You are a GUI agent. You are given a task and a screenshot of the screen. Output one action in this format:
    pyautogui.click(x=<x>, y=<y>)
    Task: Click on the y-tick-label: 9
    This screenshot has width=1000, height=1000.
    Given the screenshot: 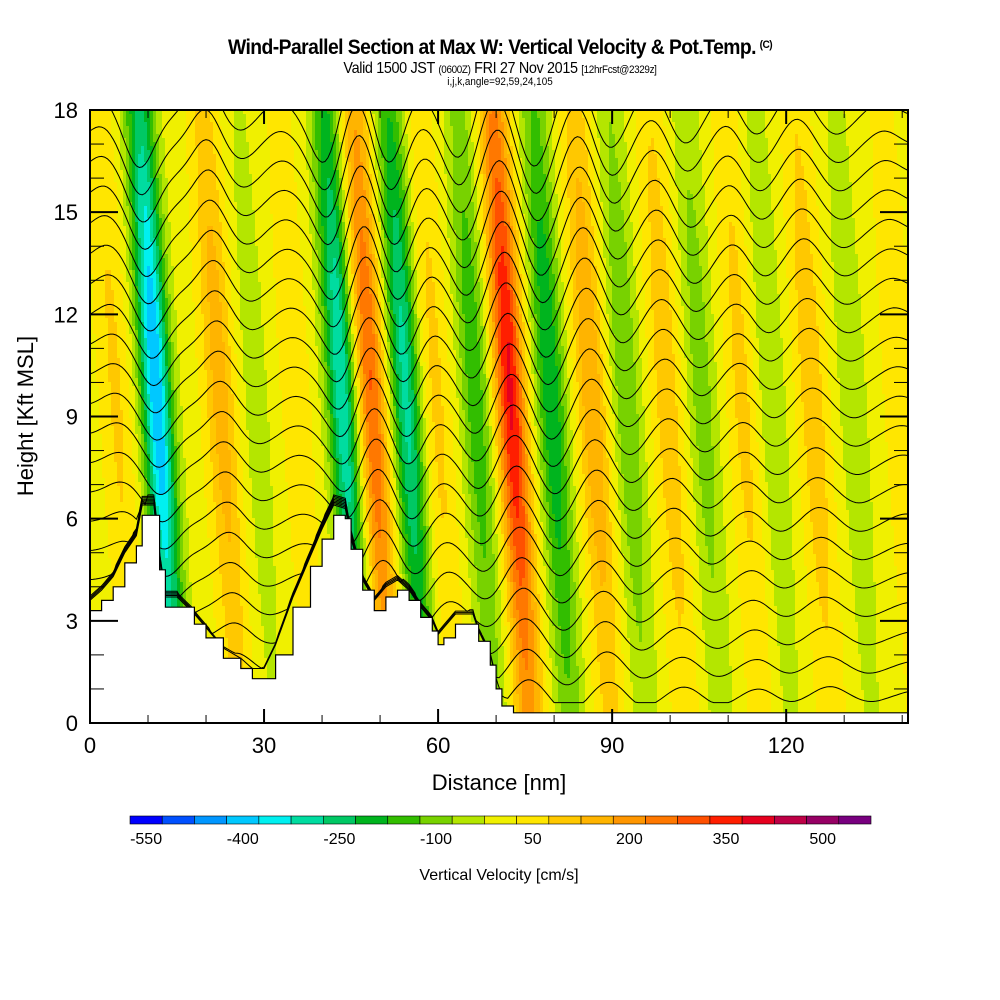 What is the action you would take?
    pyautogui.click(x=72, y=417)
    